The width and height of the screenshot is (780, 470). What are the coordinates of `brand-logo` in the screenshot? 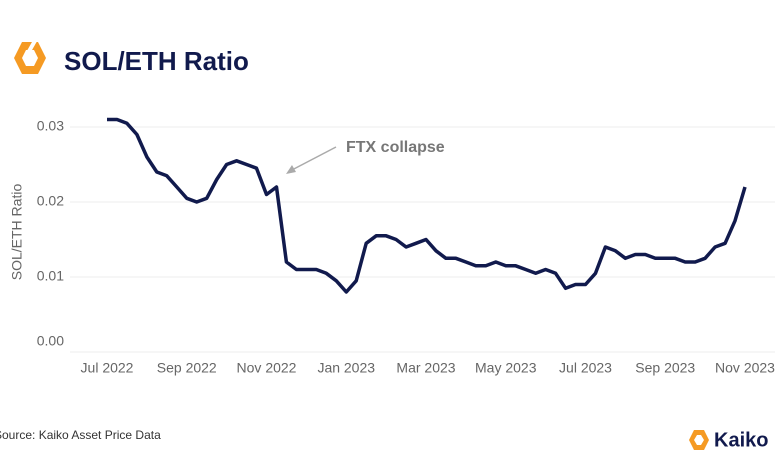 It's located at (699, 440).